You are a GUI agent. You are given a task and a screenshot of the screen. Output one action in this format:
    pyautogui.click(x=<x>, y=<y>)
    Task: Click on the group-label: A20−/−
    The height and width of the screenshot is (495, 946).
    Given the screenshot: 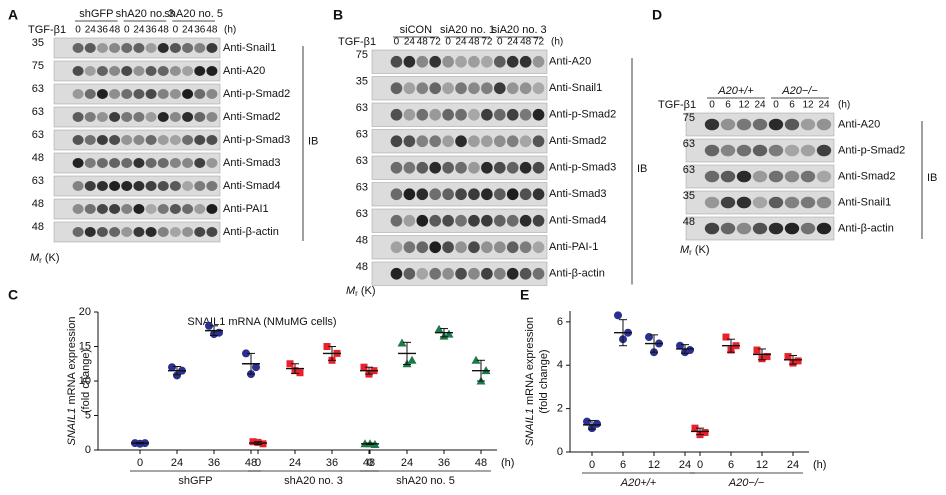 What is the action you would take?
    pyautogui.click(x=799, y=91)
    